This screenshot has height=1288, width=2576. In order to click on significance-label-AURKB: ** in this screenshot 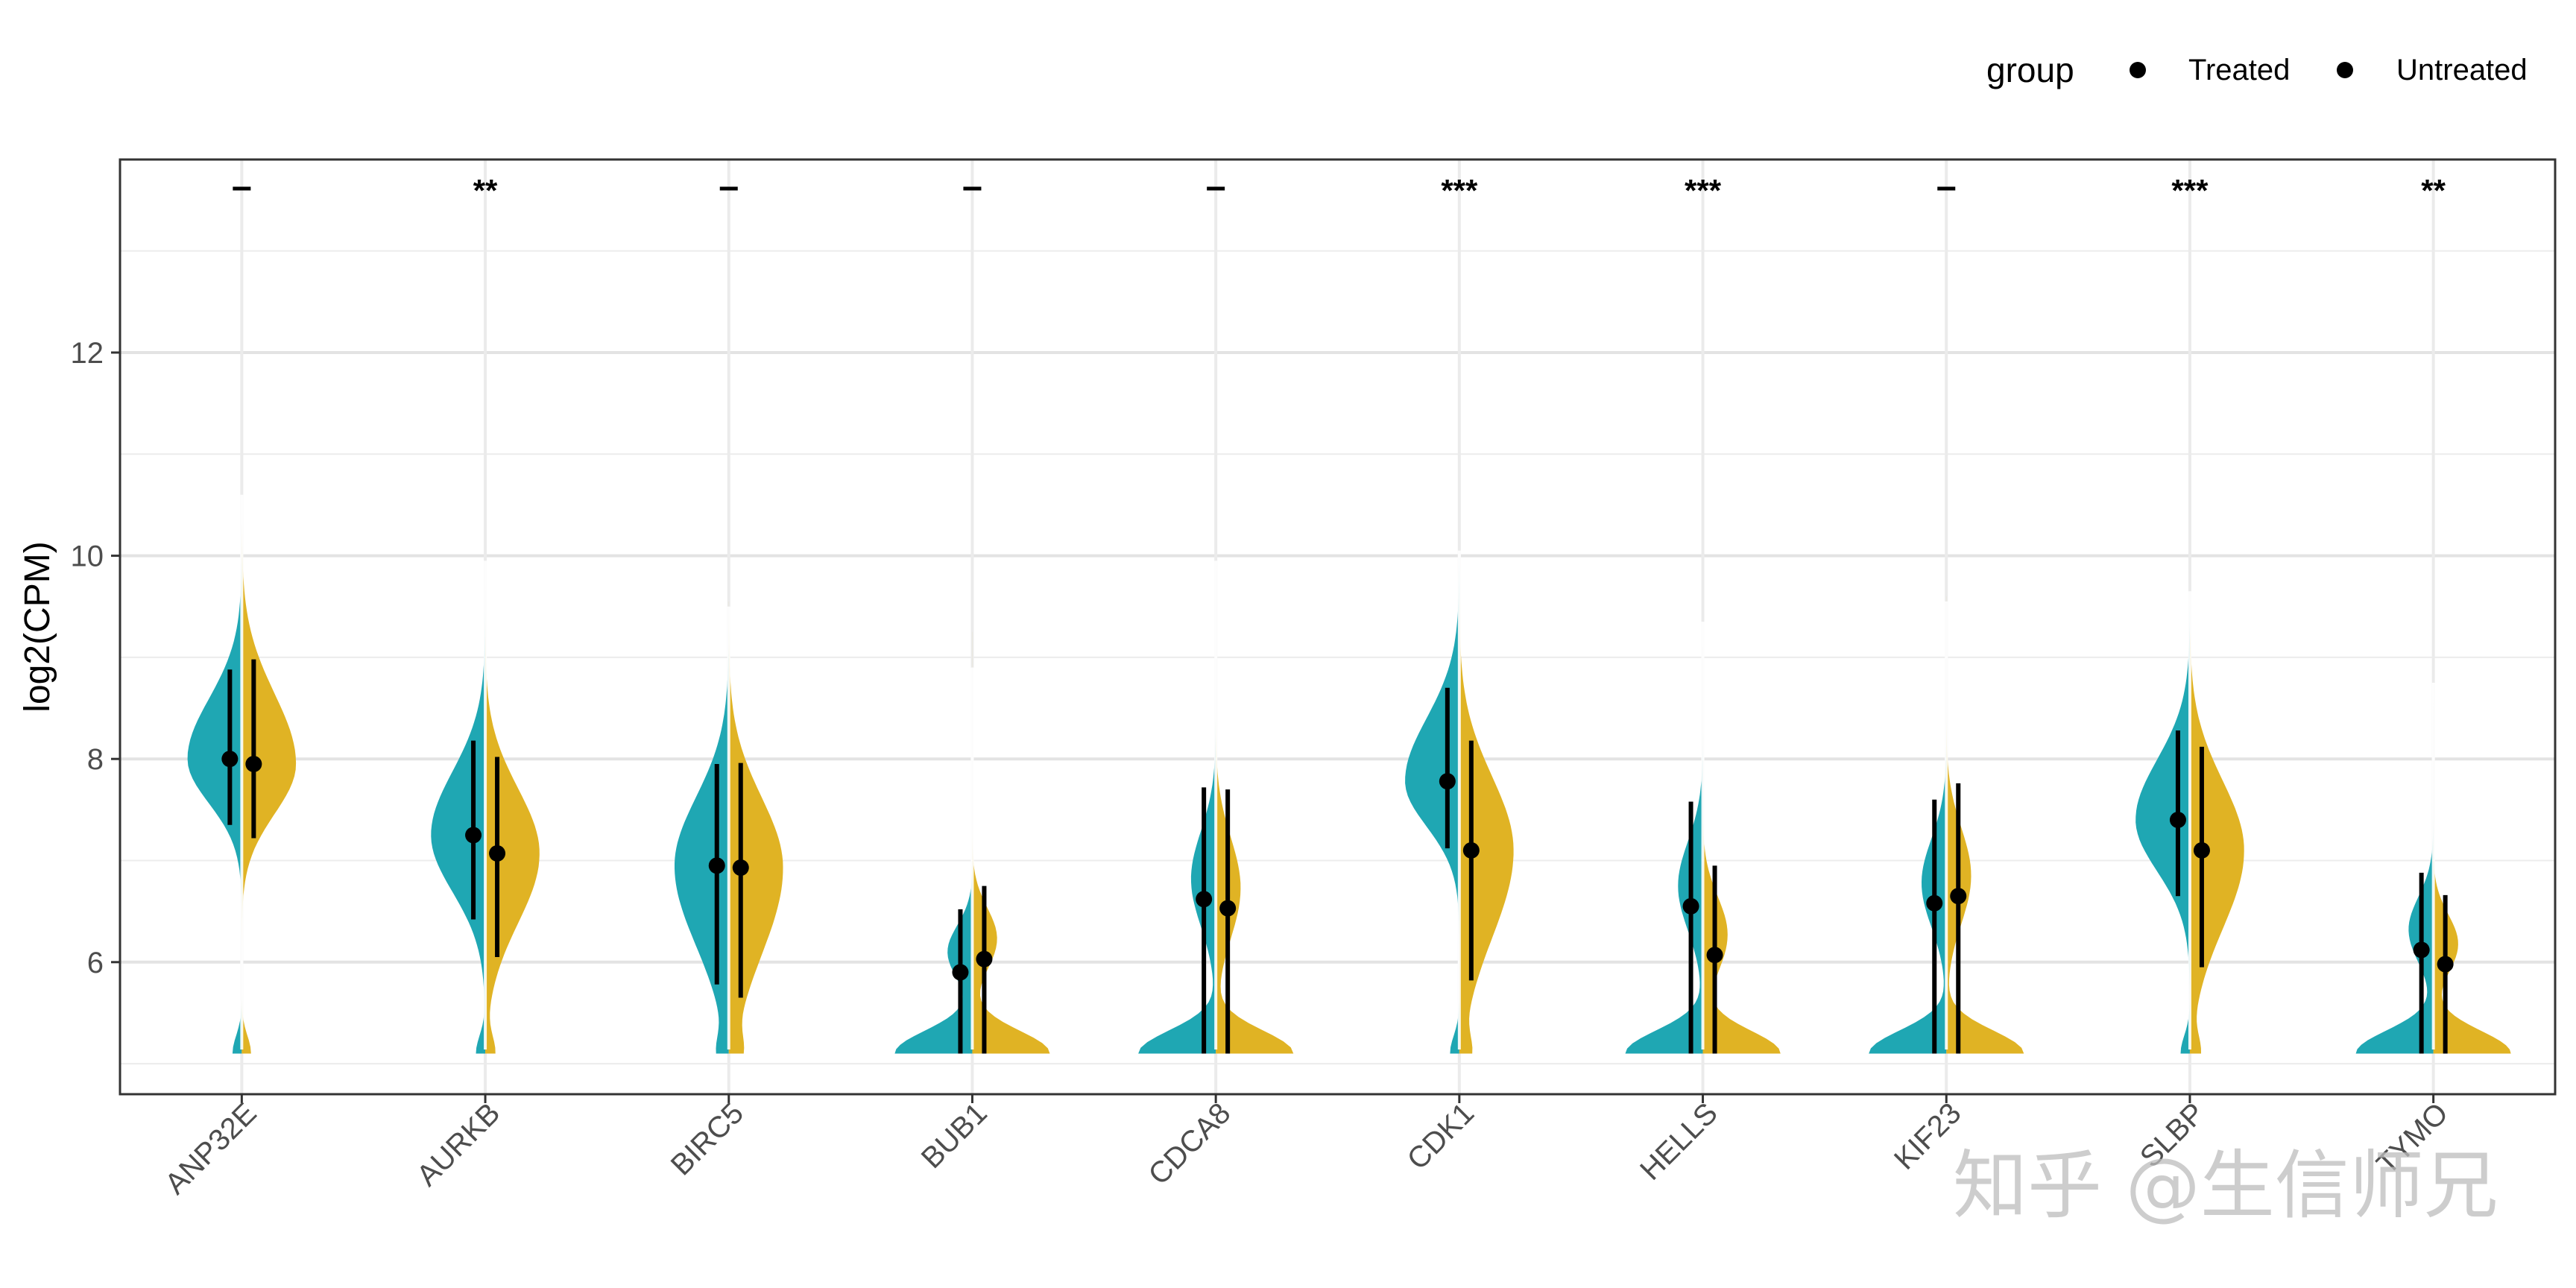, I will do `click(485, 191)`.